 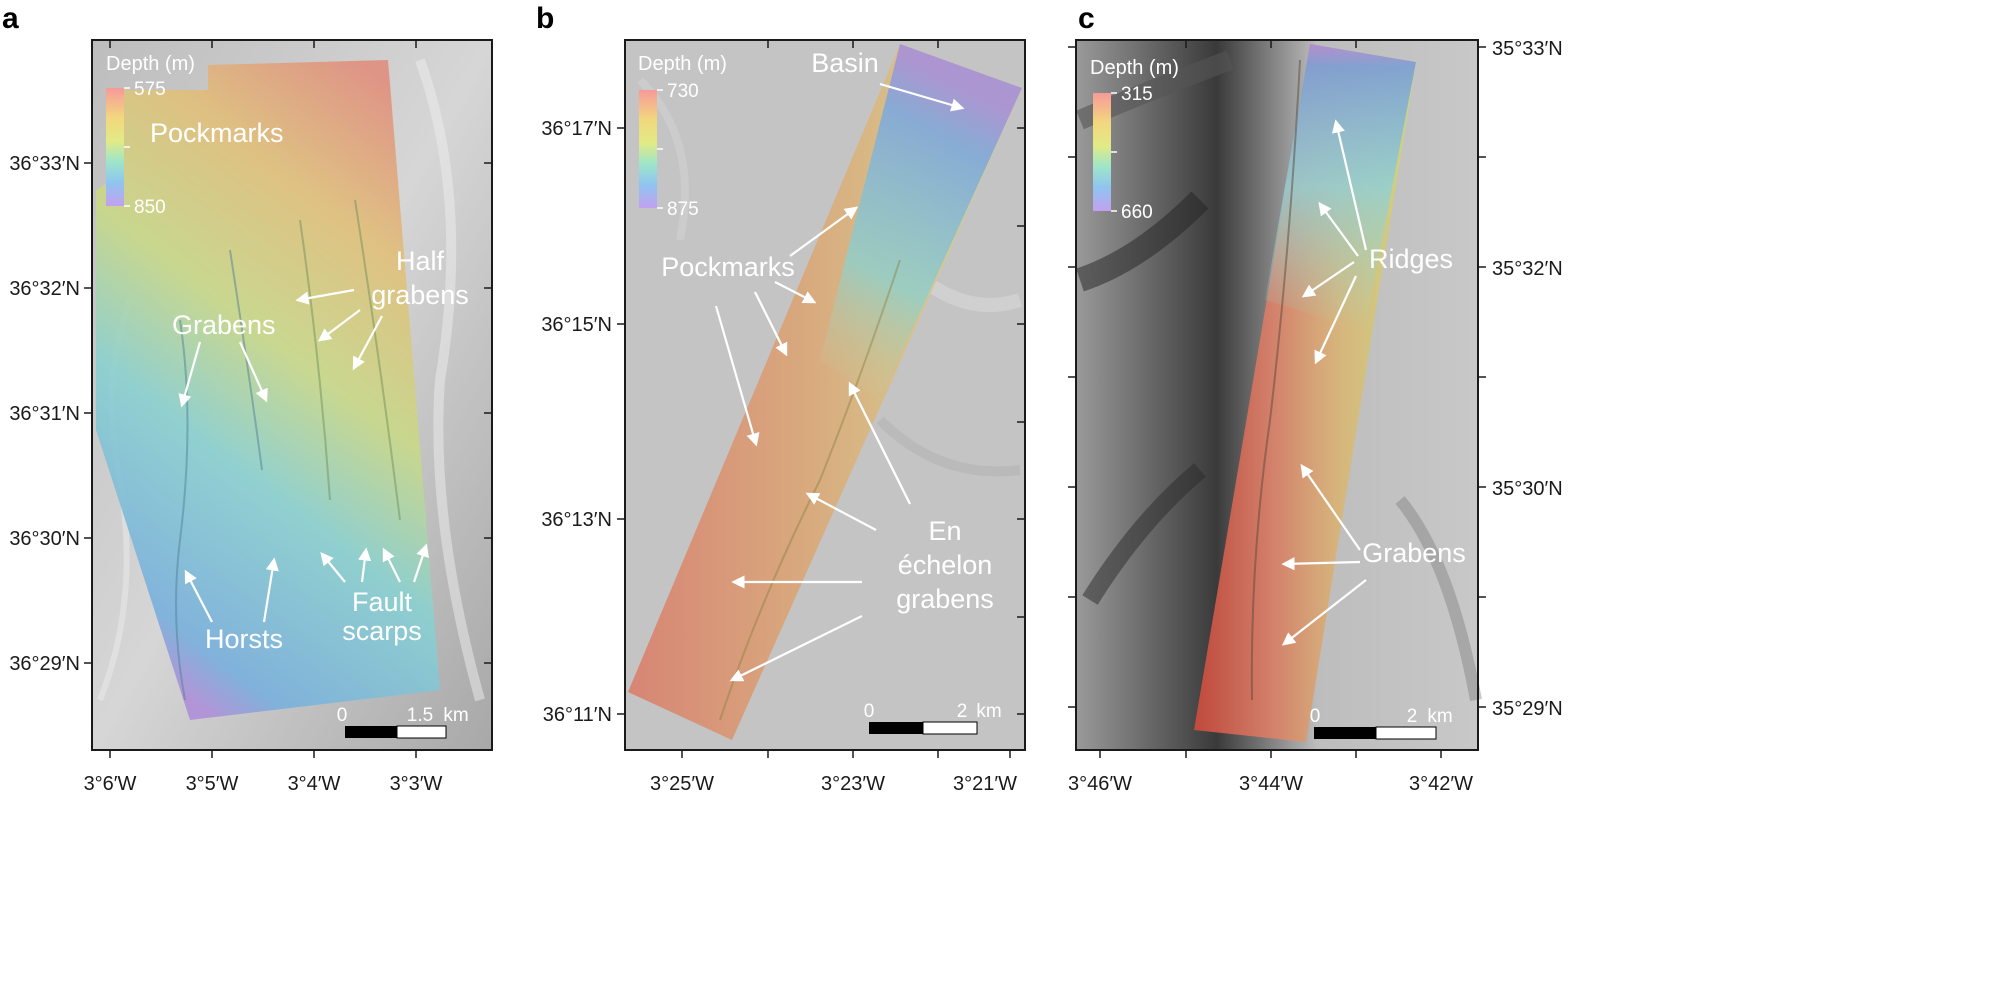 What do you see at coordinates (244, 639) in the screenshot?
I see `panel-a-annotation-horsts: Horsts` at bounding box center [244, 639].